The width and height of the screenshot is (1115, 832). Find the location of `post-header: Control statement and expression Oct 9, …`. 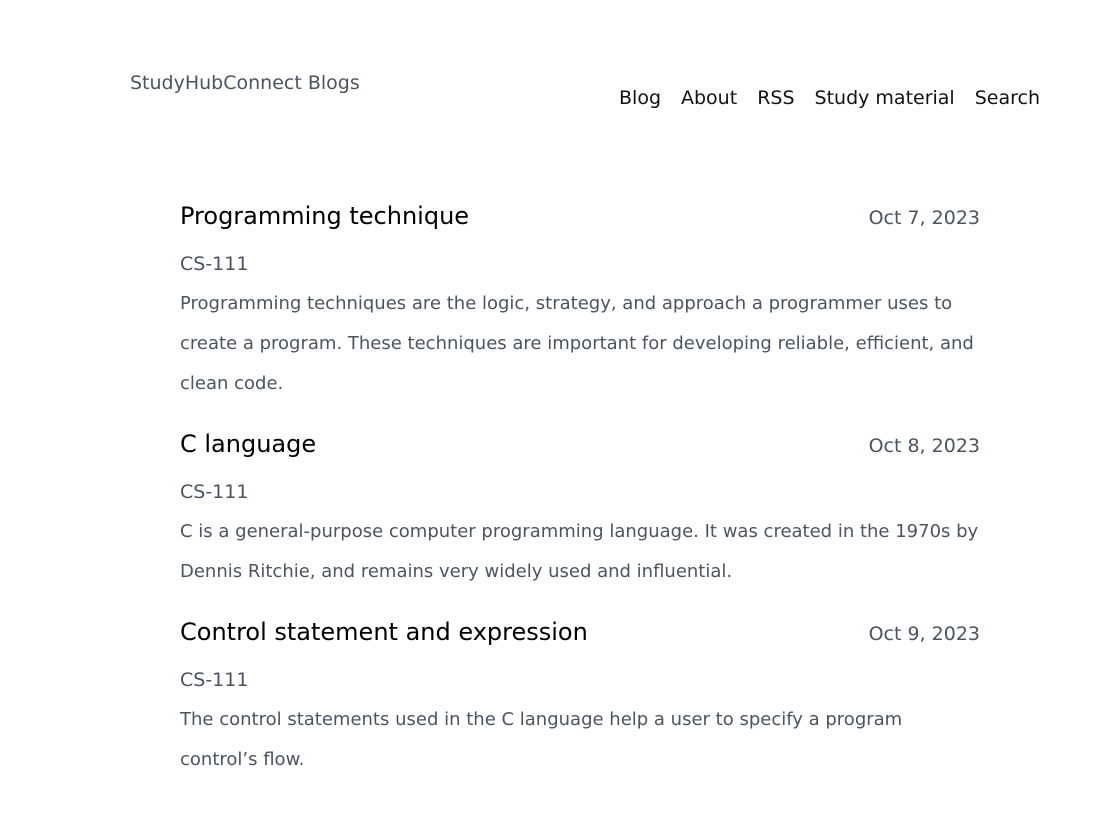

post-header: Control statement and expression Oct 9, … is located at coordinates (580, 632).